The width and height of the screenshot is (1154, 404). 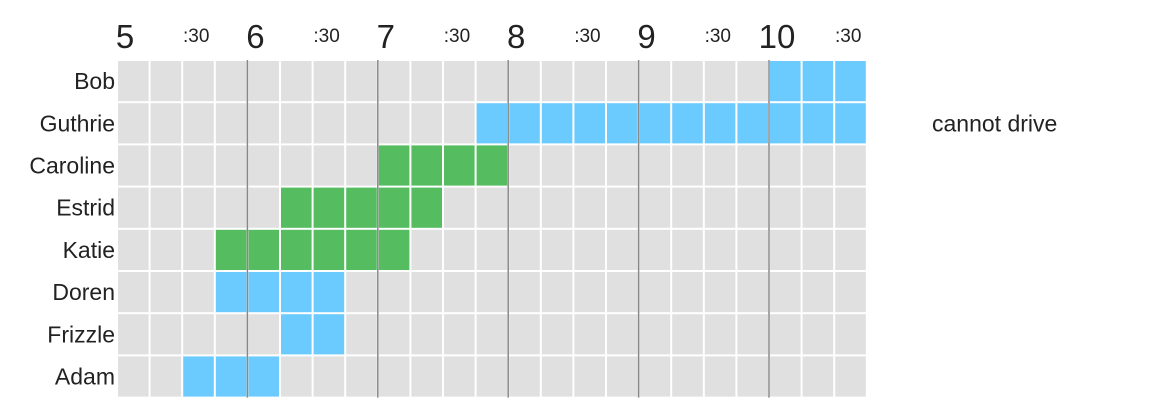 What do you see at coordinates (777, 36) in the screenshot?
I see `hour-tick-label: 10` at bounding box center [777, 36].